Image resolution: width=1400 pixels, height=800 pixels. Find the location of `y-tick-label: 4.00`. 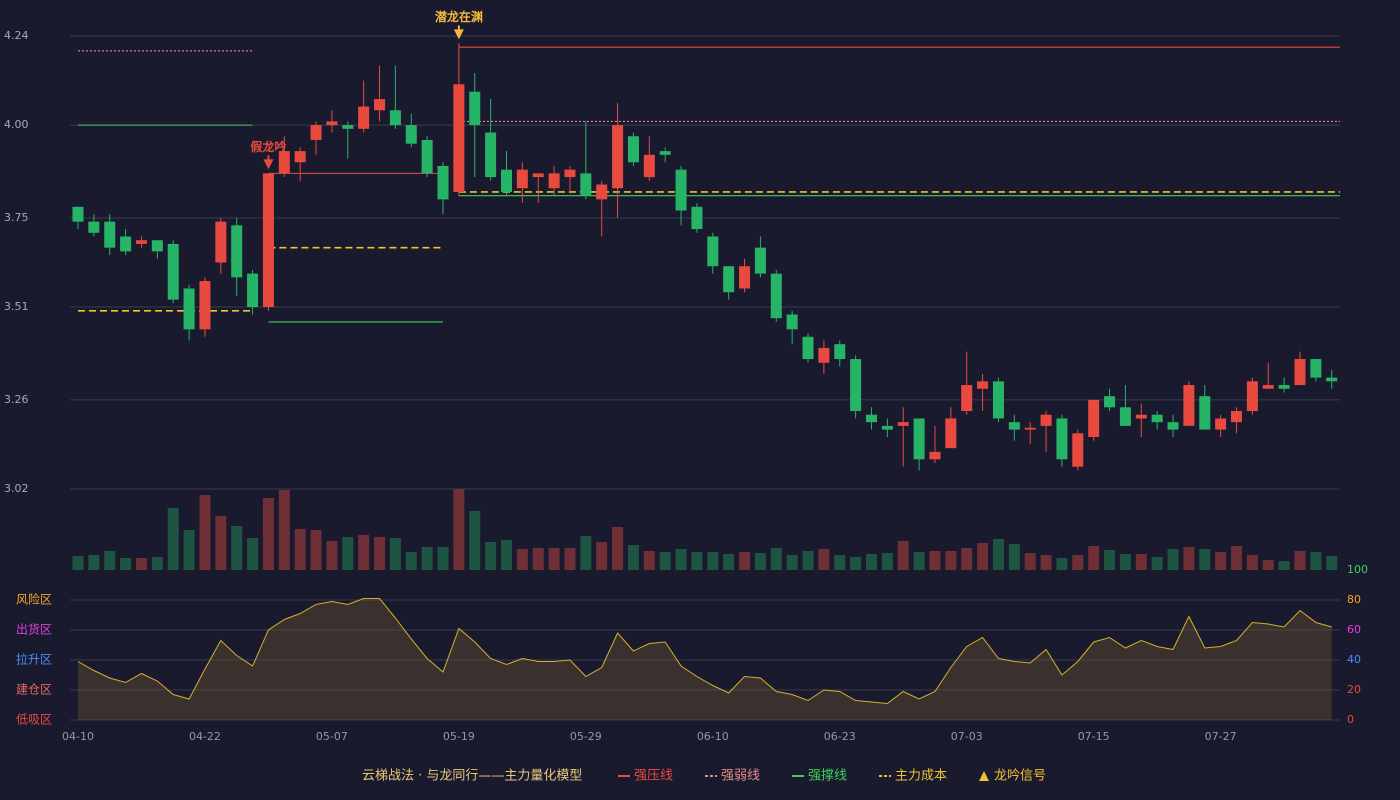

y-tick-label: 4.00 is located at coordinates (16, 124).